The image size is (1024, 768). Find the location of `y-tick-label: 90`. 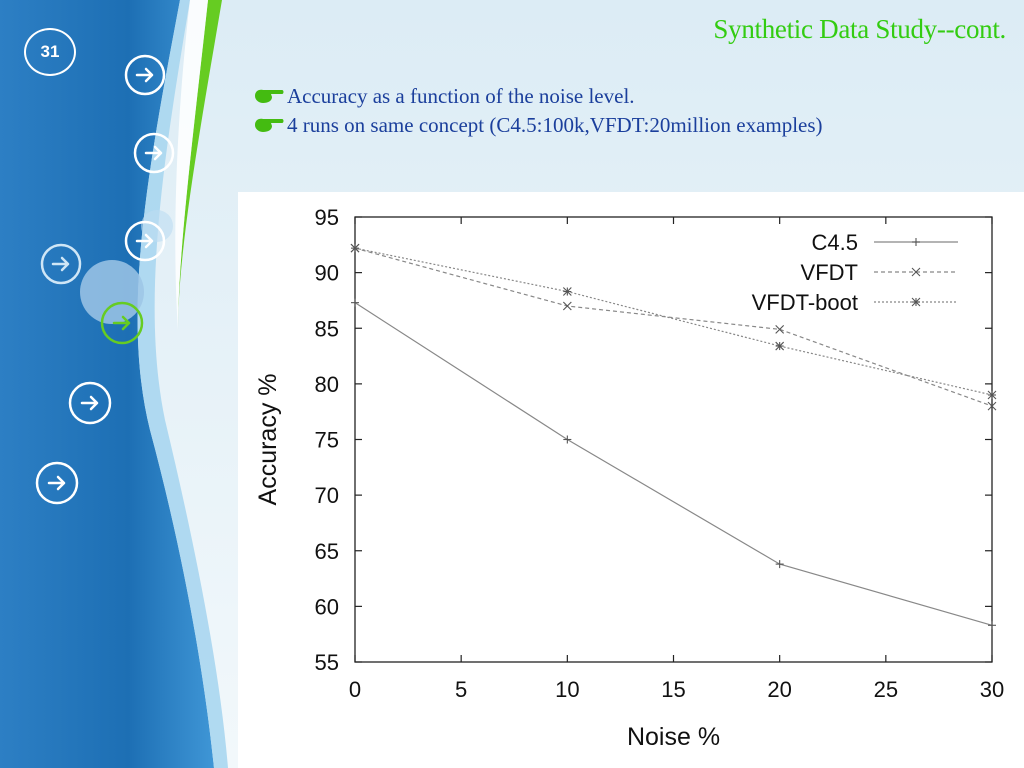

y-tick-label: 90 is located at coordinates (327, 273).